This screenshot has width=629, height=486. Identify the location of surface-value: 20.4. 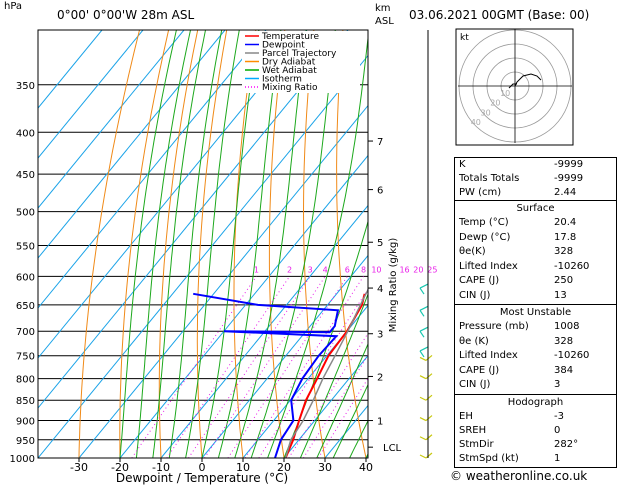
(565, 222).